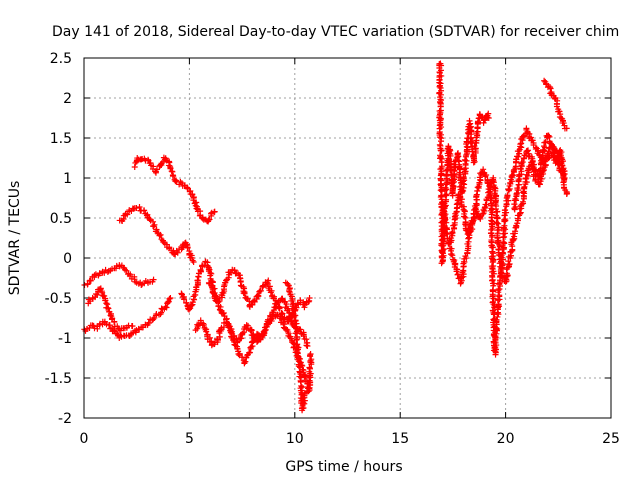  I want to click on y-tick-label: 1.5, so click(61, 139).